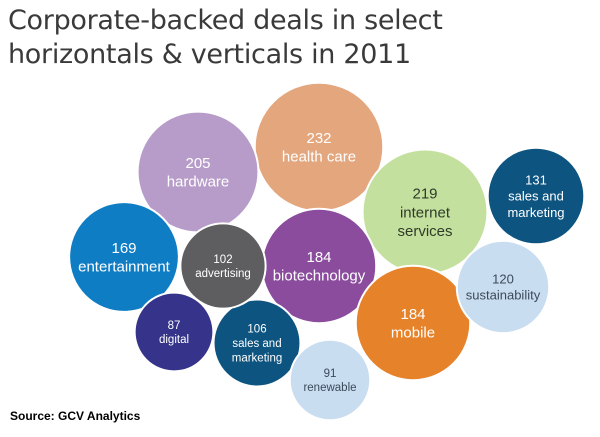  I want to click on bubble-health-care: 232 health care, so click(319, 147).